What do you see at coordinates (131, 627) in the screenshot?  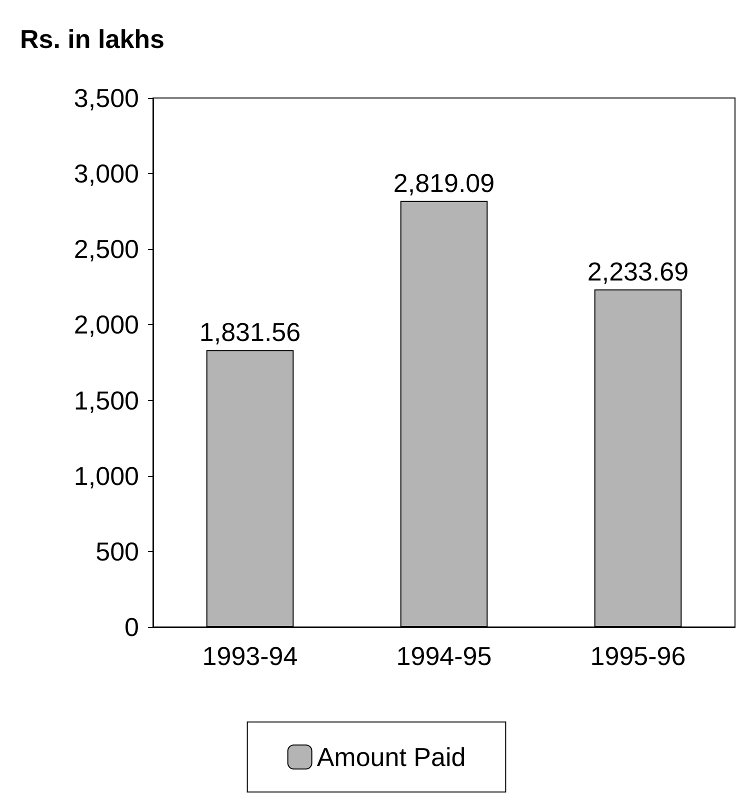 I see `y-tick-label: 0` at bounding box center [131, 627].